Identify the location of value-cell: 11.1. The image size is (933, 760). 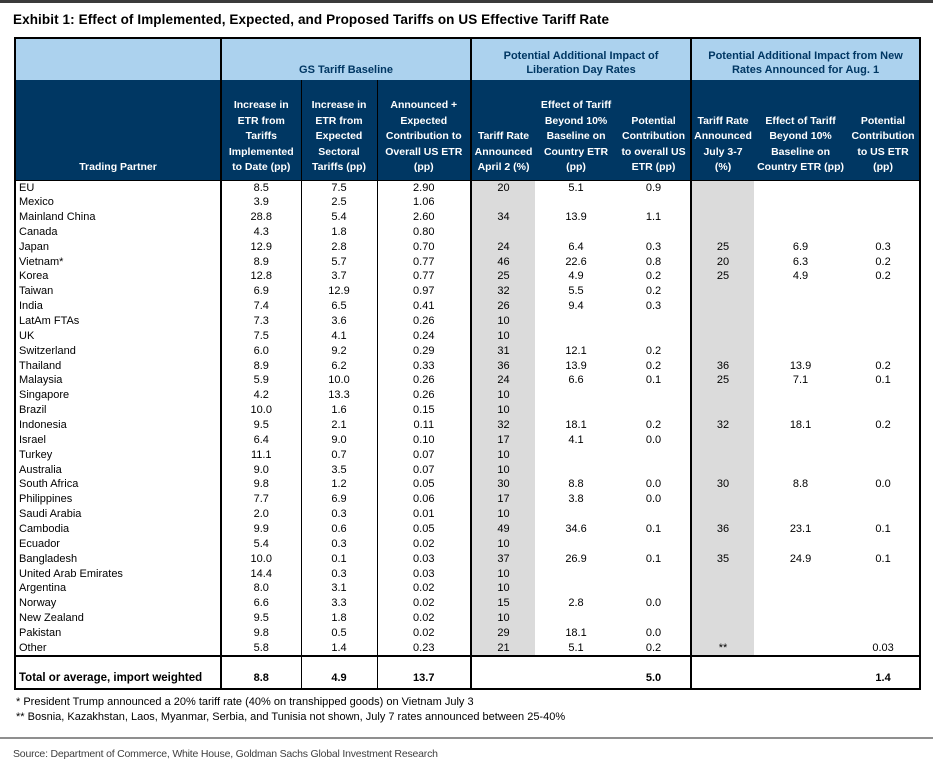
(260, 455).